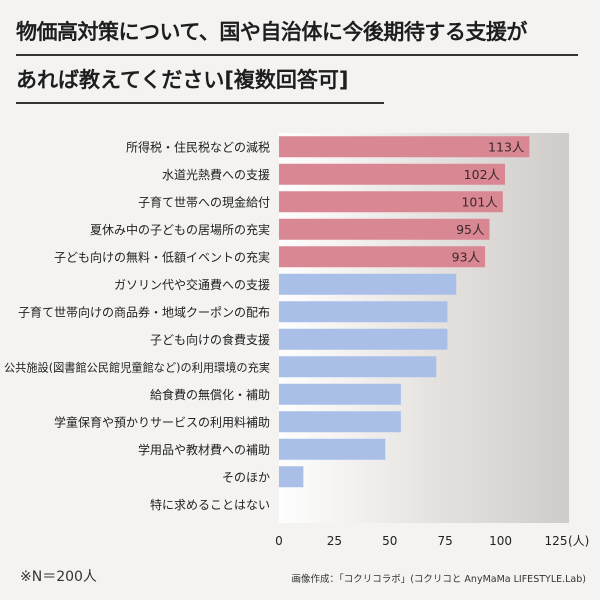  I want to click on x-tick-label-2: 50, so click(389, 541).